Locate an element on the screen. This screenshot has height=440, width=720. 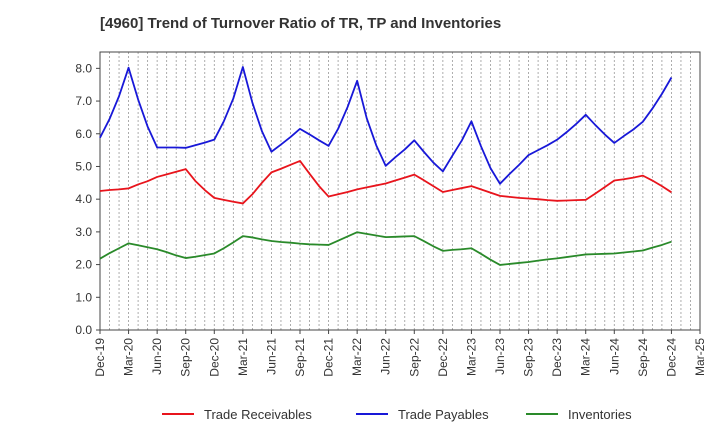
legend-label: Trade Receivables is located at coordinates (258, 414).